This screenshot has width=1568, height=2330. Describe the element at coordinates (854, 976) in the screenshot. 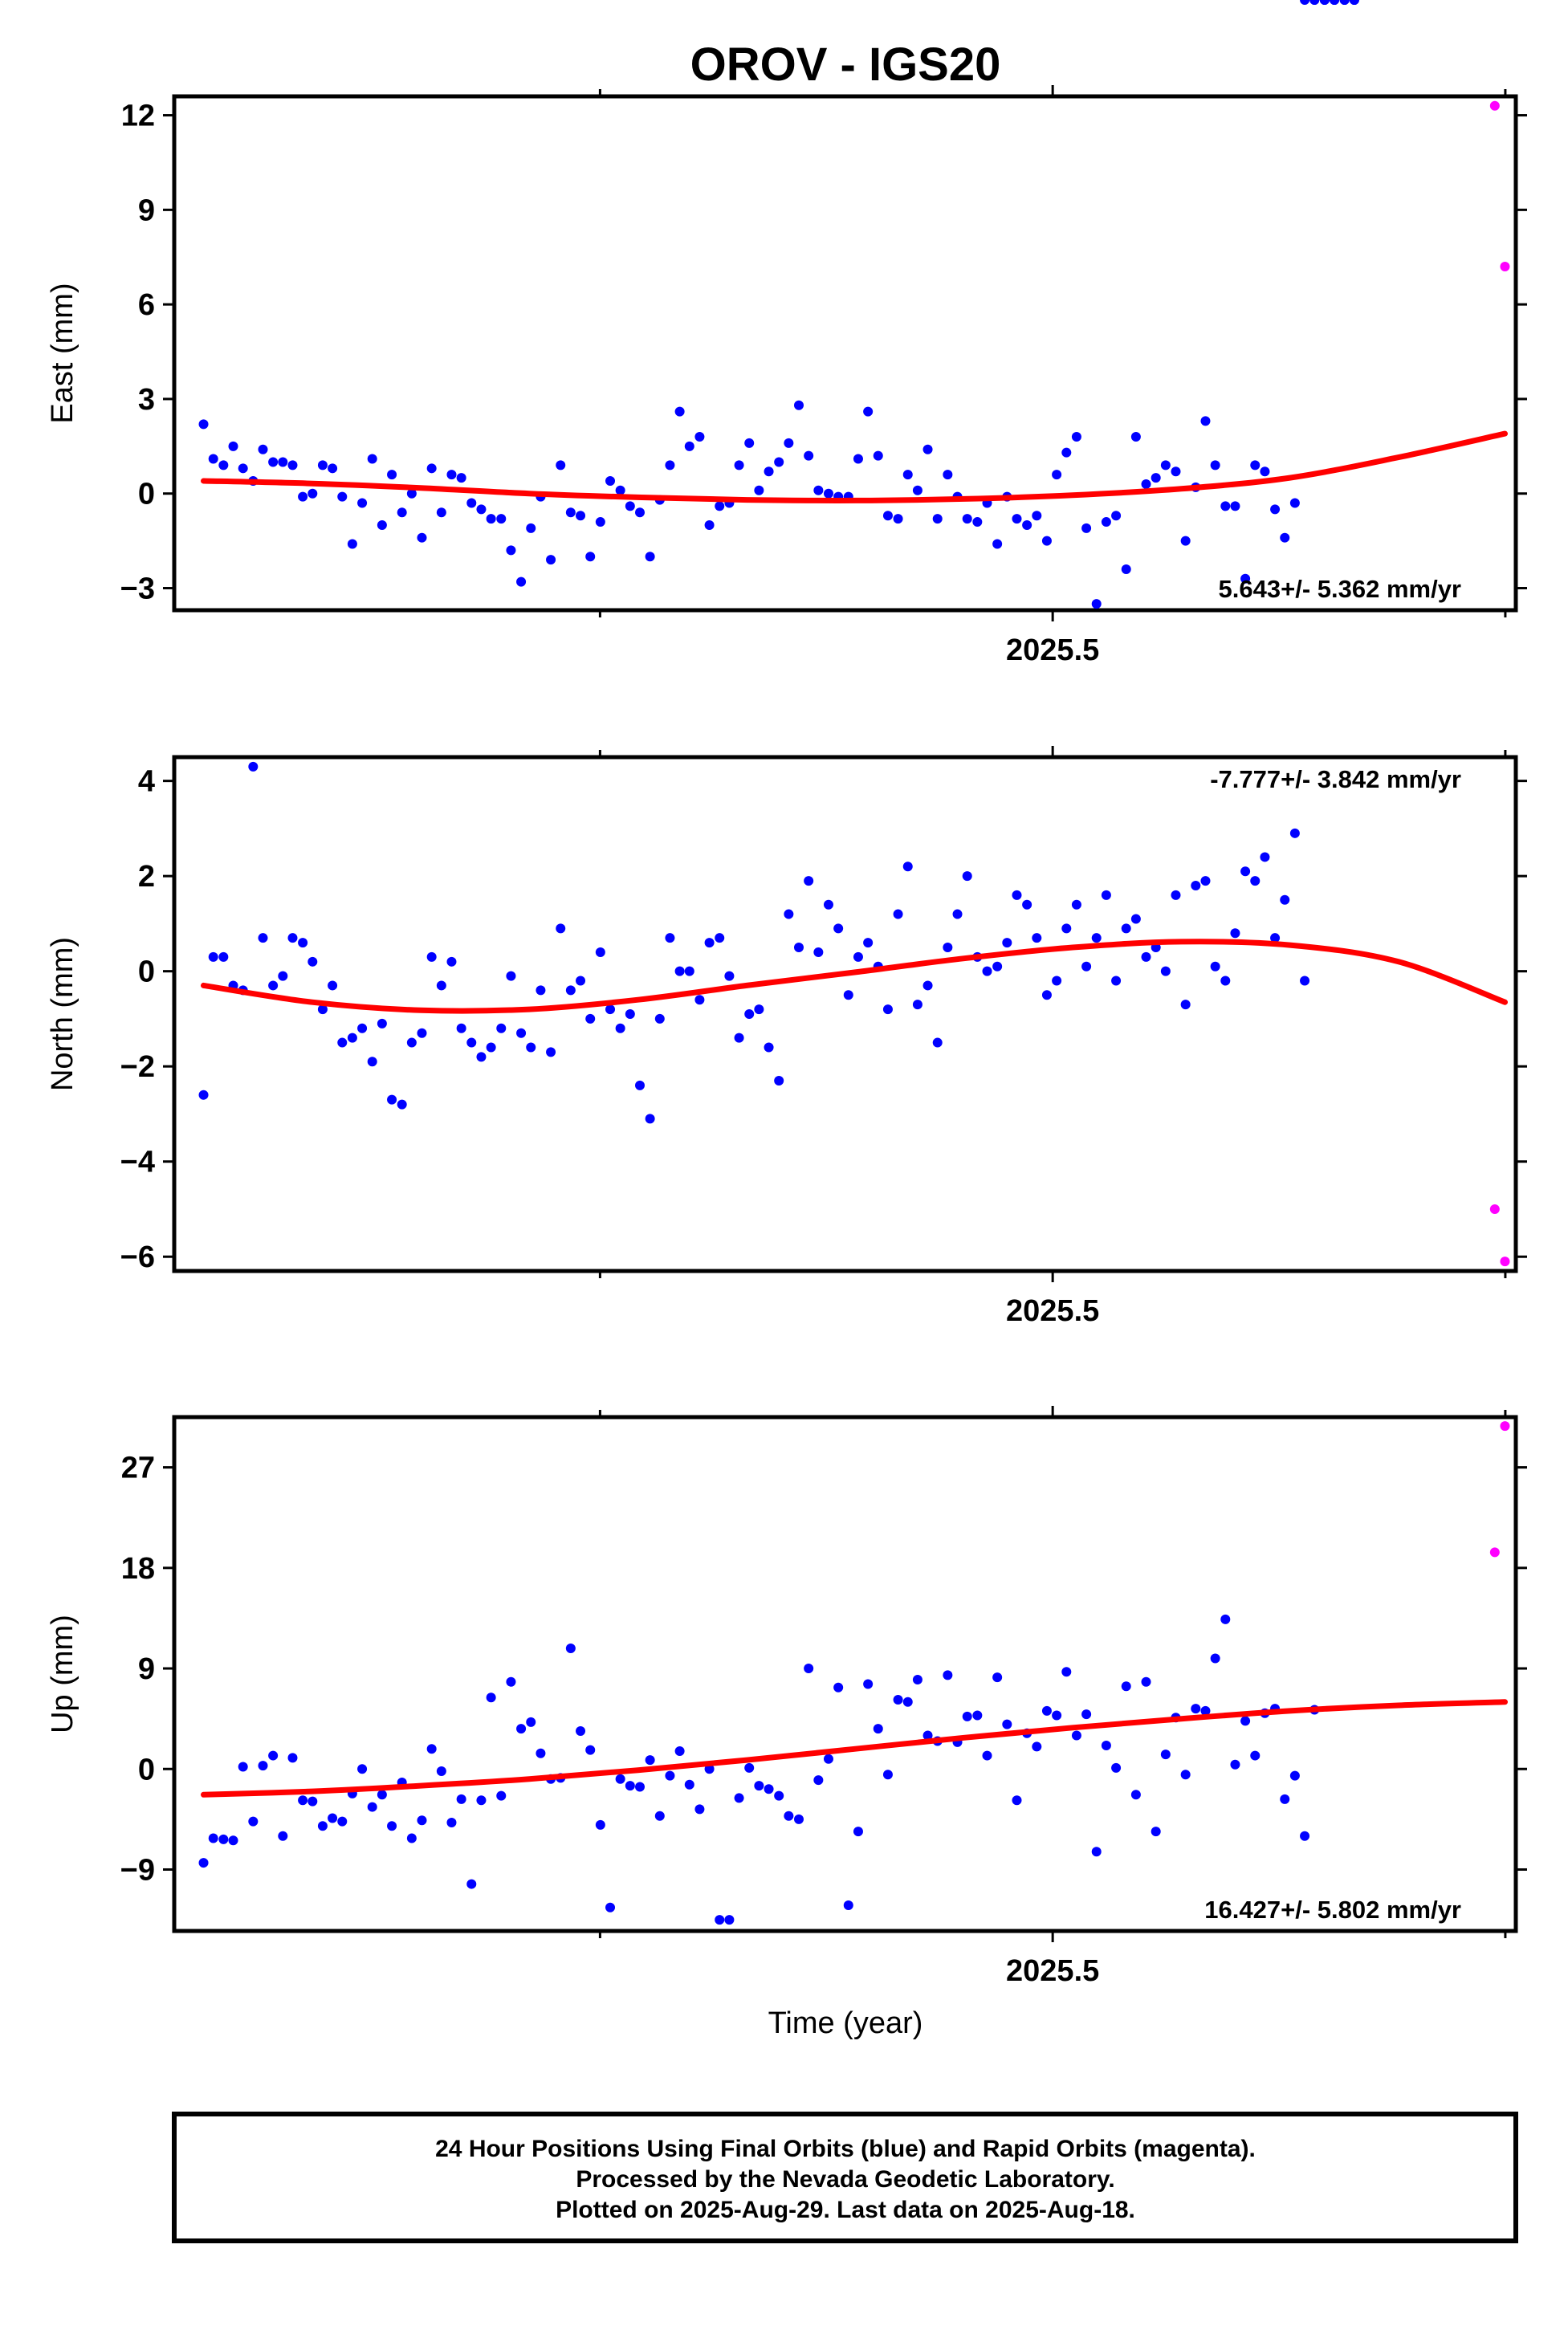

I see `north-fit-line` at that location.